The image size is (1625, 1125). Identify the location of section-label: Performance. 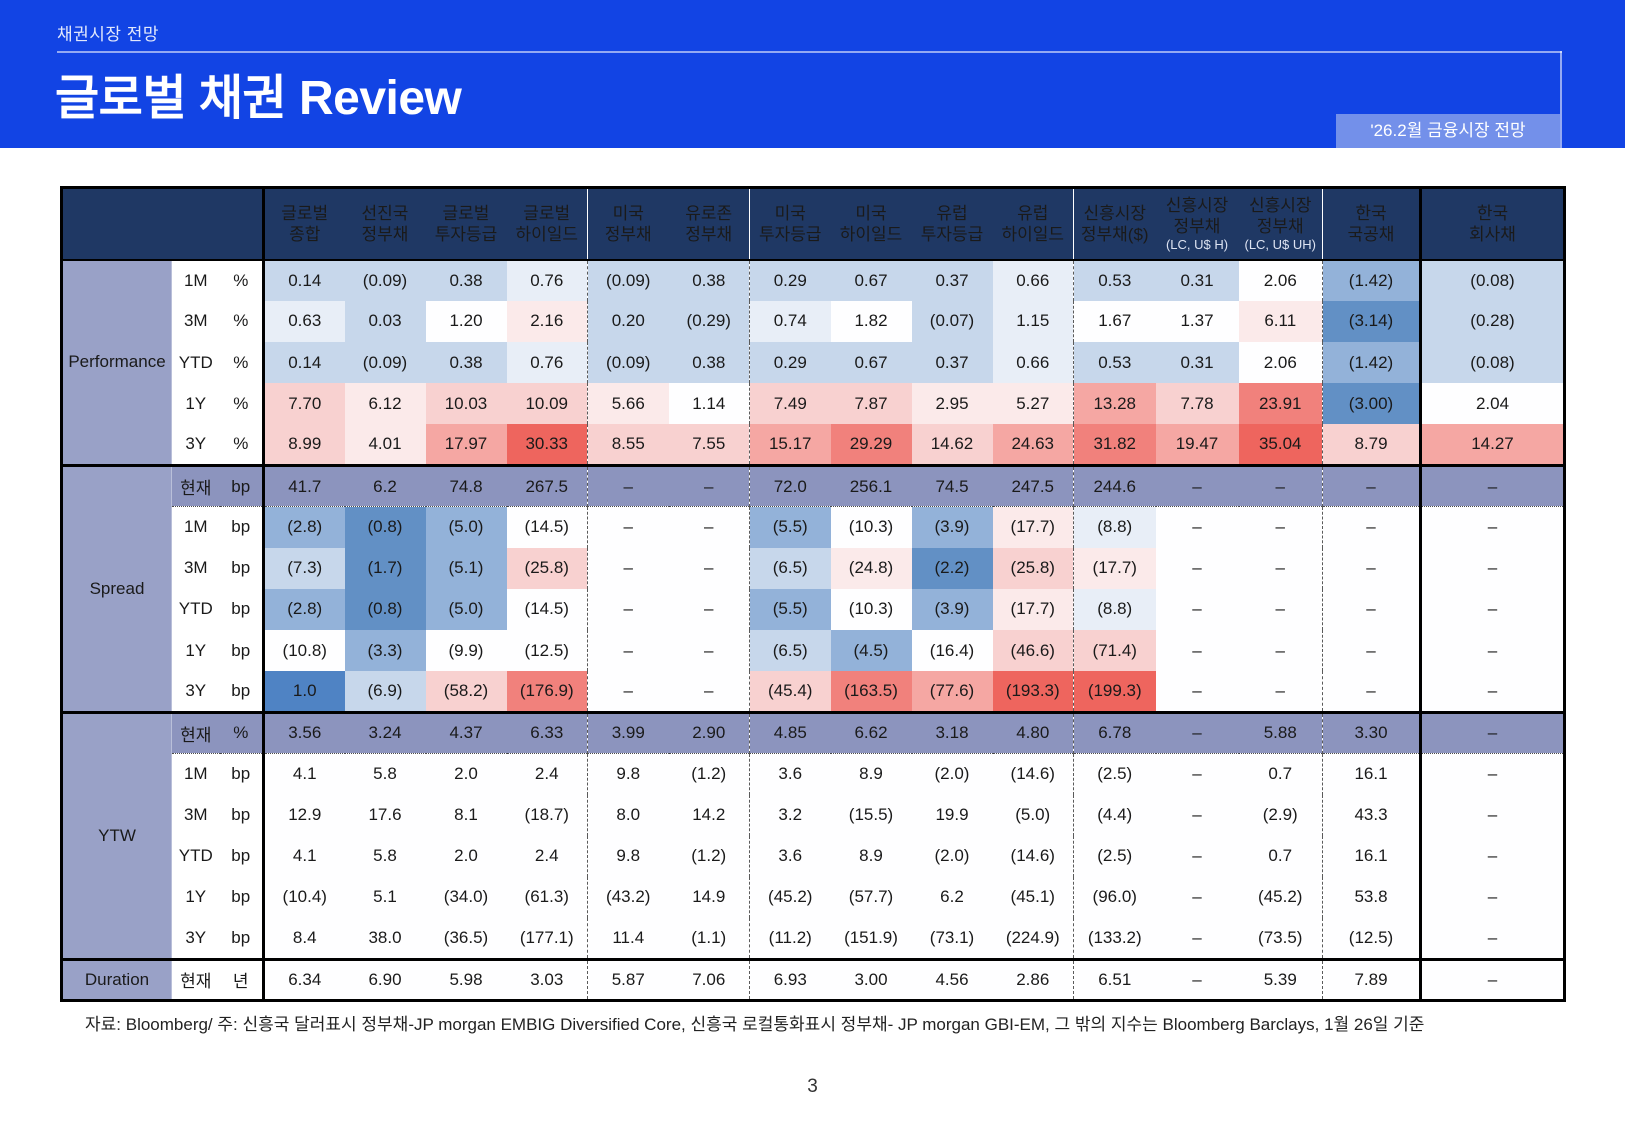
(116, 362).